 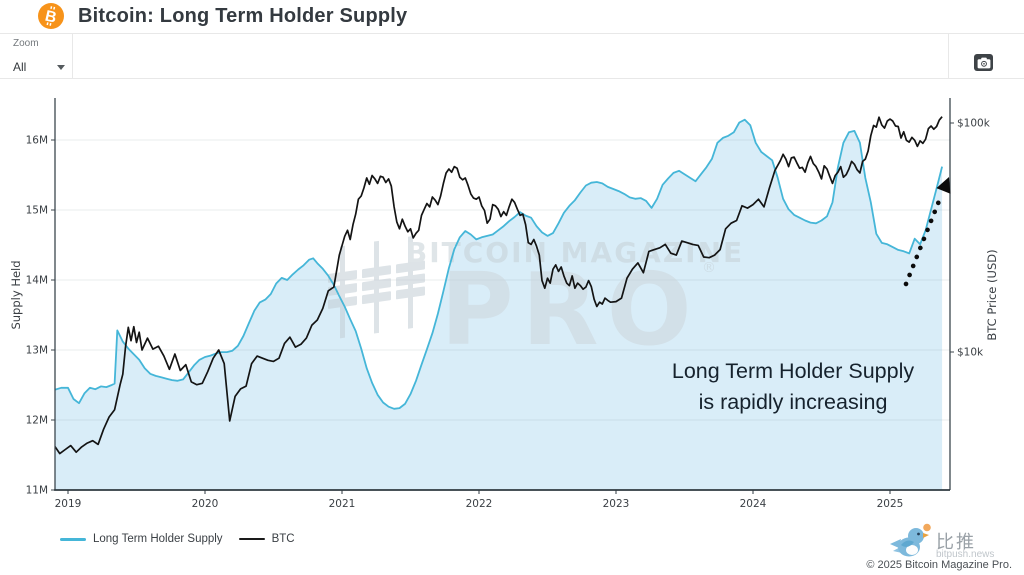 What do you see at coordinates (39, 67) in the screenshot?
I see `zoom-range-select: All` at bounding box center [39, 67].